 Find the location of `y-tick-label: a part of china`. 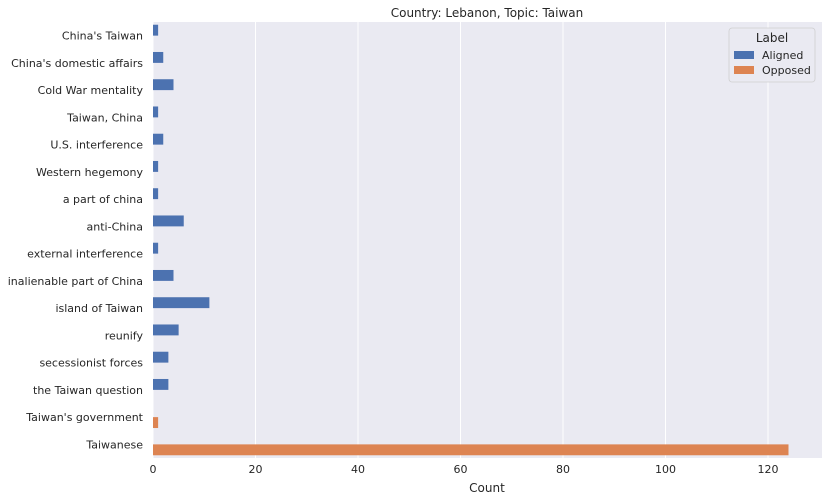

y-tick-label: a part of china is located at coordinates (103, 199).